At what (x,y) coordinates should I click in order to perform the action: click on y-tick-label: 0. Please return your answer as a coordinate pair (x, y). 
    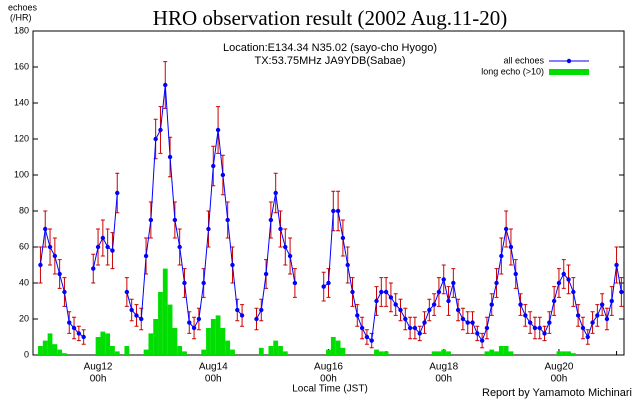
    Looking at the image, I should click on (26, 354).